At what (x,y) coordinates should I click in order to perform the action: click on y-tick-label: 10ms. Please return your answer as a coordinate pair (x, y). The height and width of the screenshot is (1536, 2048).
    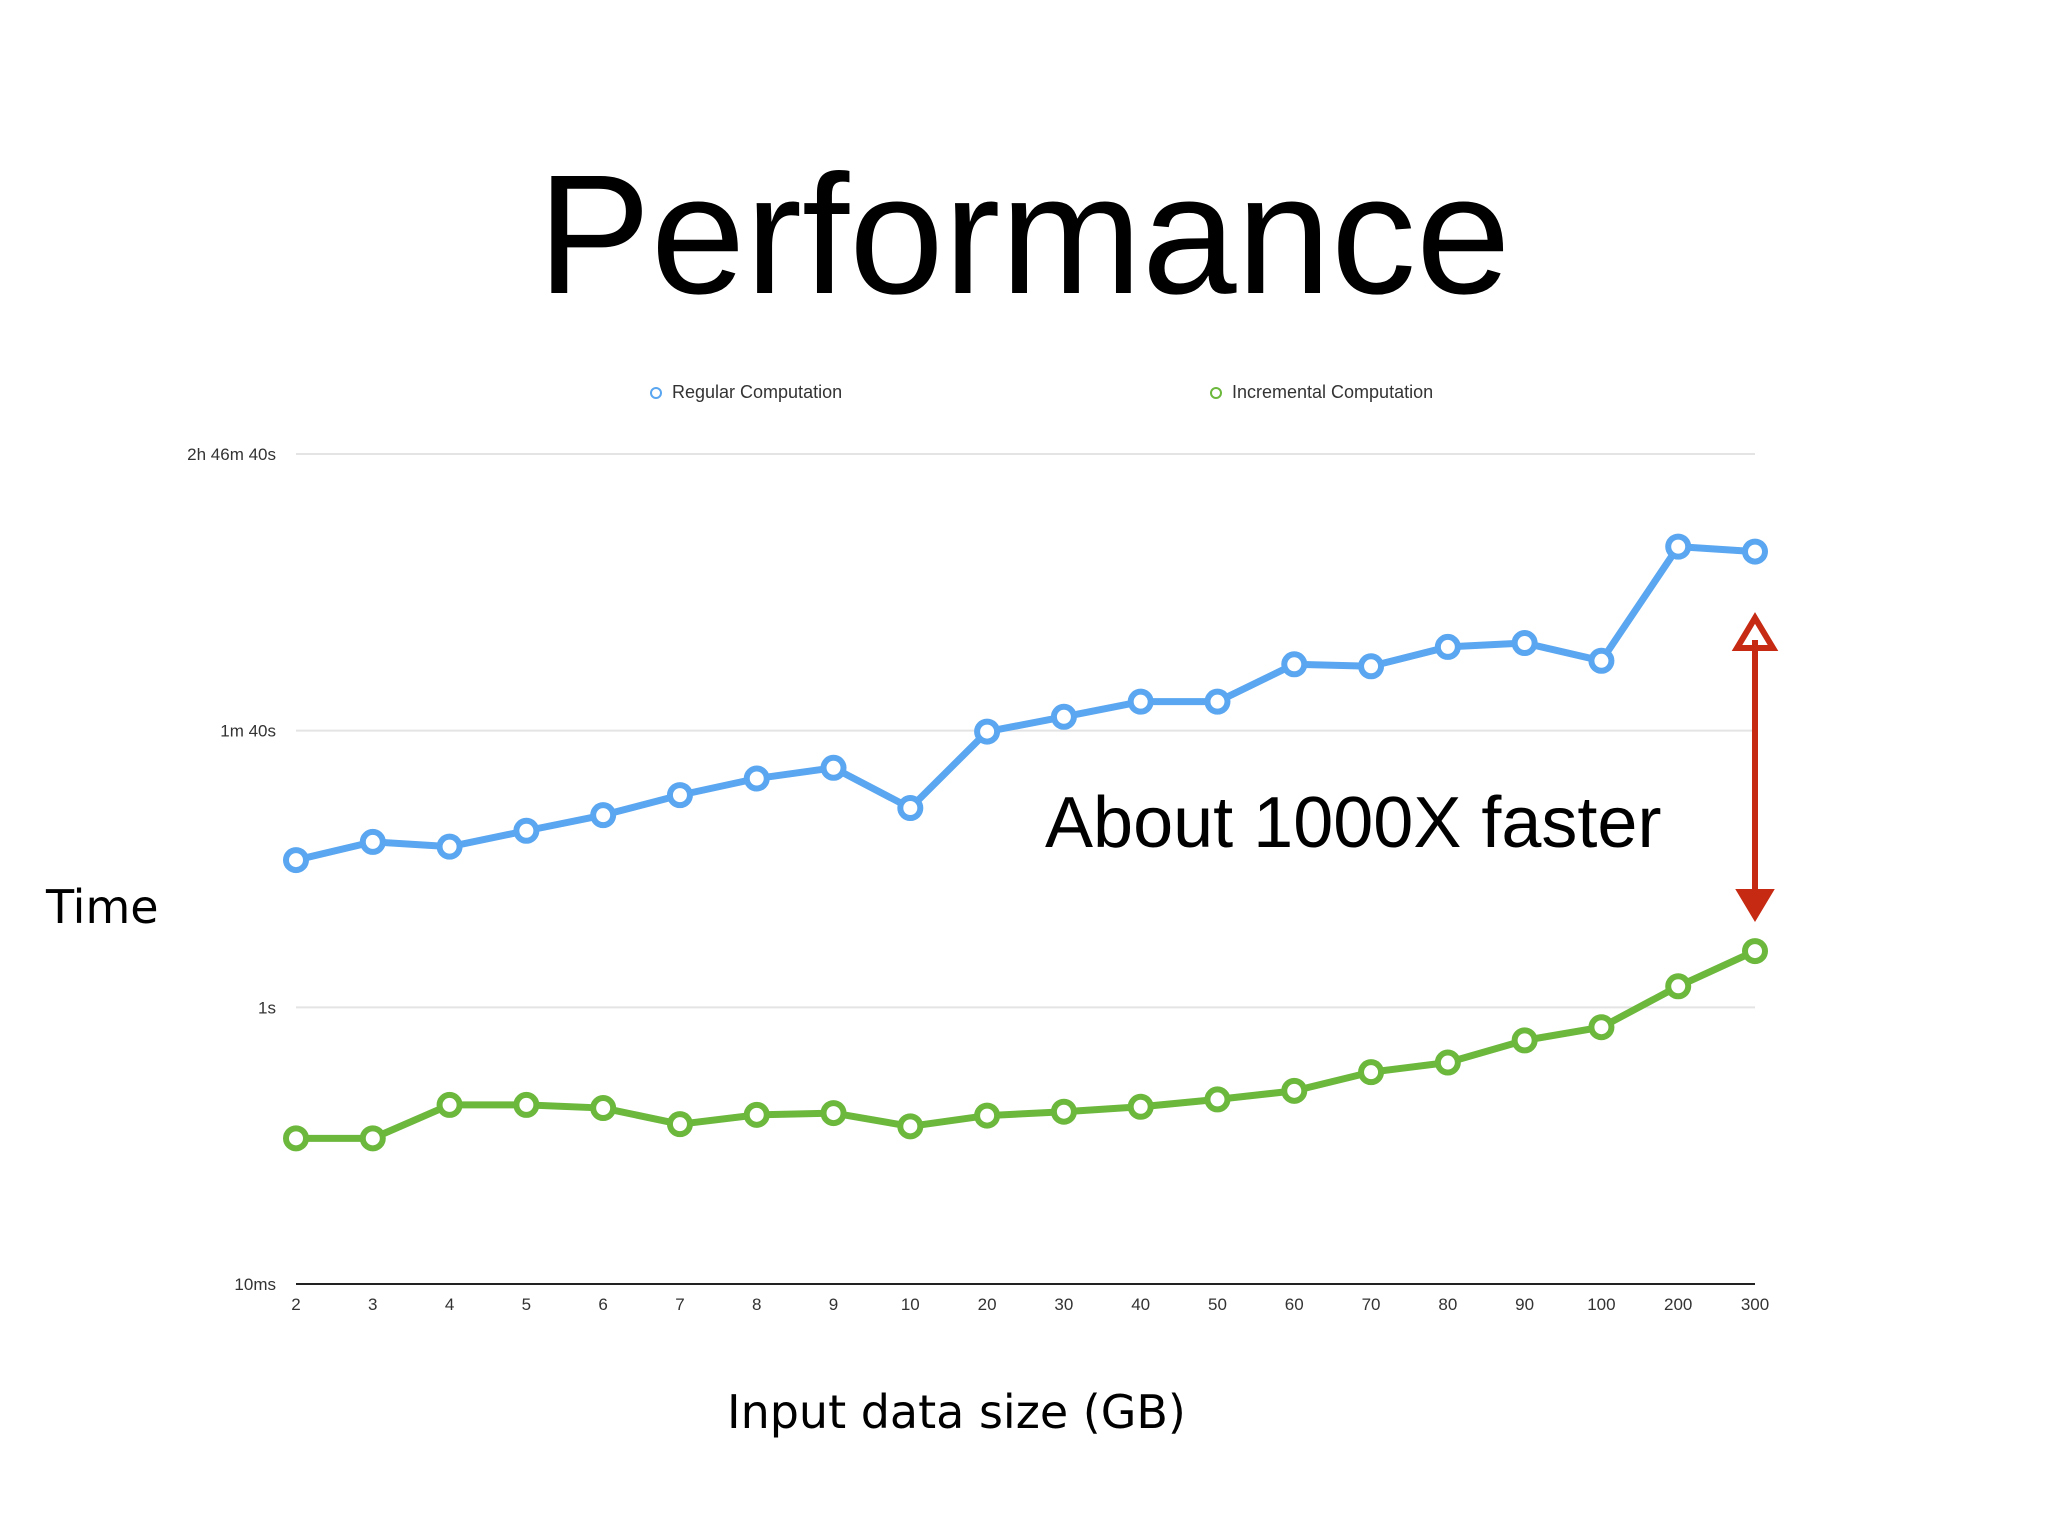
    Looking at the image, I should click on (255, 1284).